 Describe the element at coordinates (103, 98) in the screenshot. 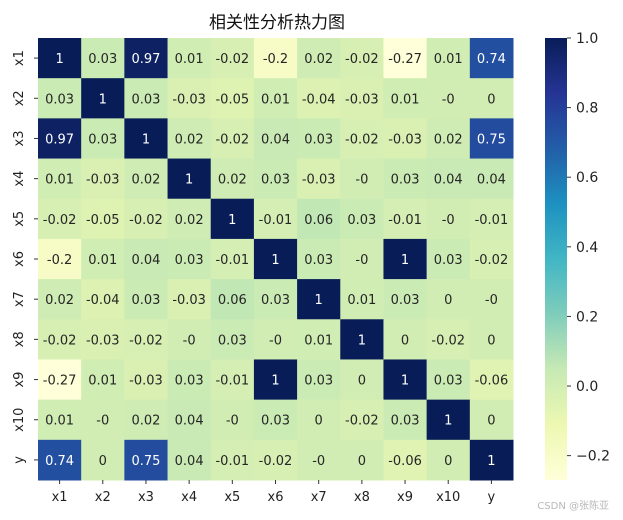

I see `heatmap-cell-x2-x2` at that location.